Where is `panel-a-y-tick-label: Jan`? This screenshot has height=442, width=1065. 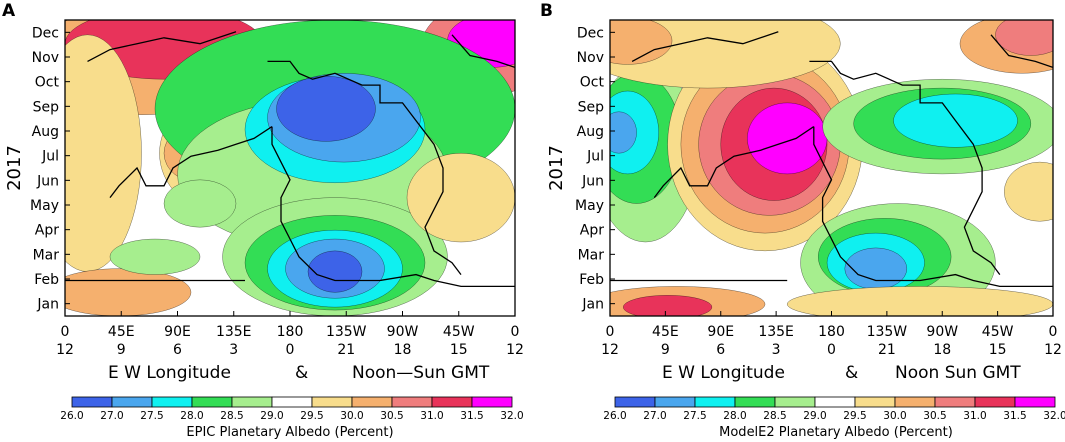
panel-a-y-tick-label: Jan is located at coordinates (47, 305).